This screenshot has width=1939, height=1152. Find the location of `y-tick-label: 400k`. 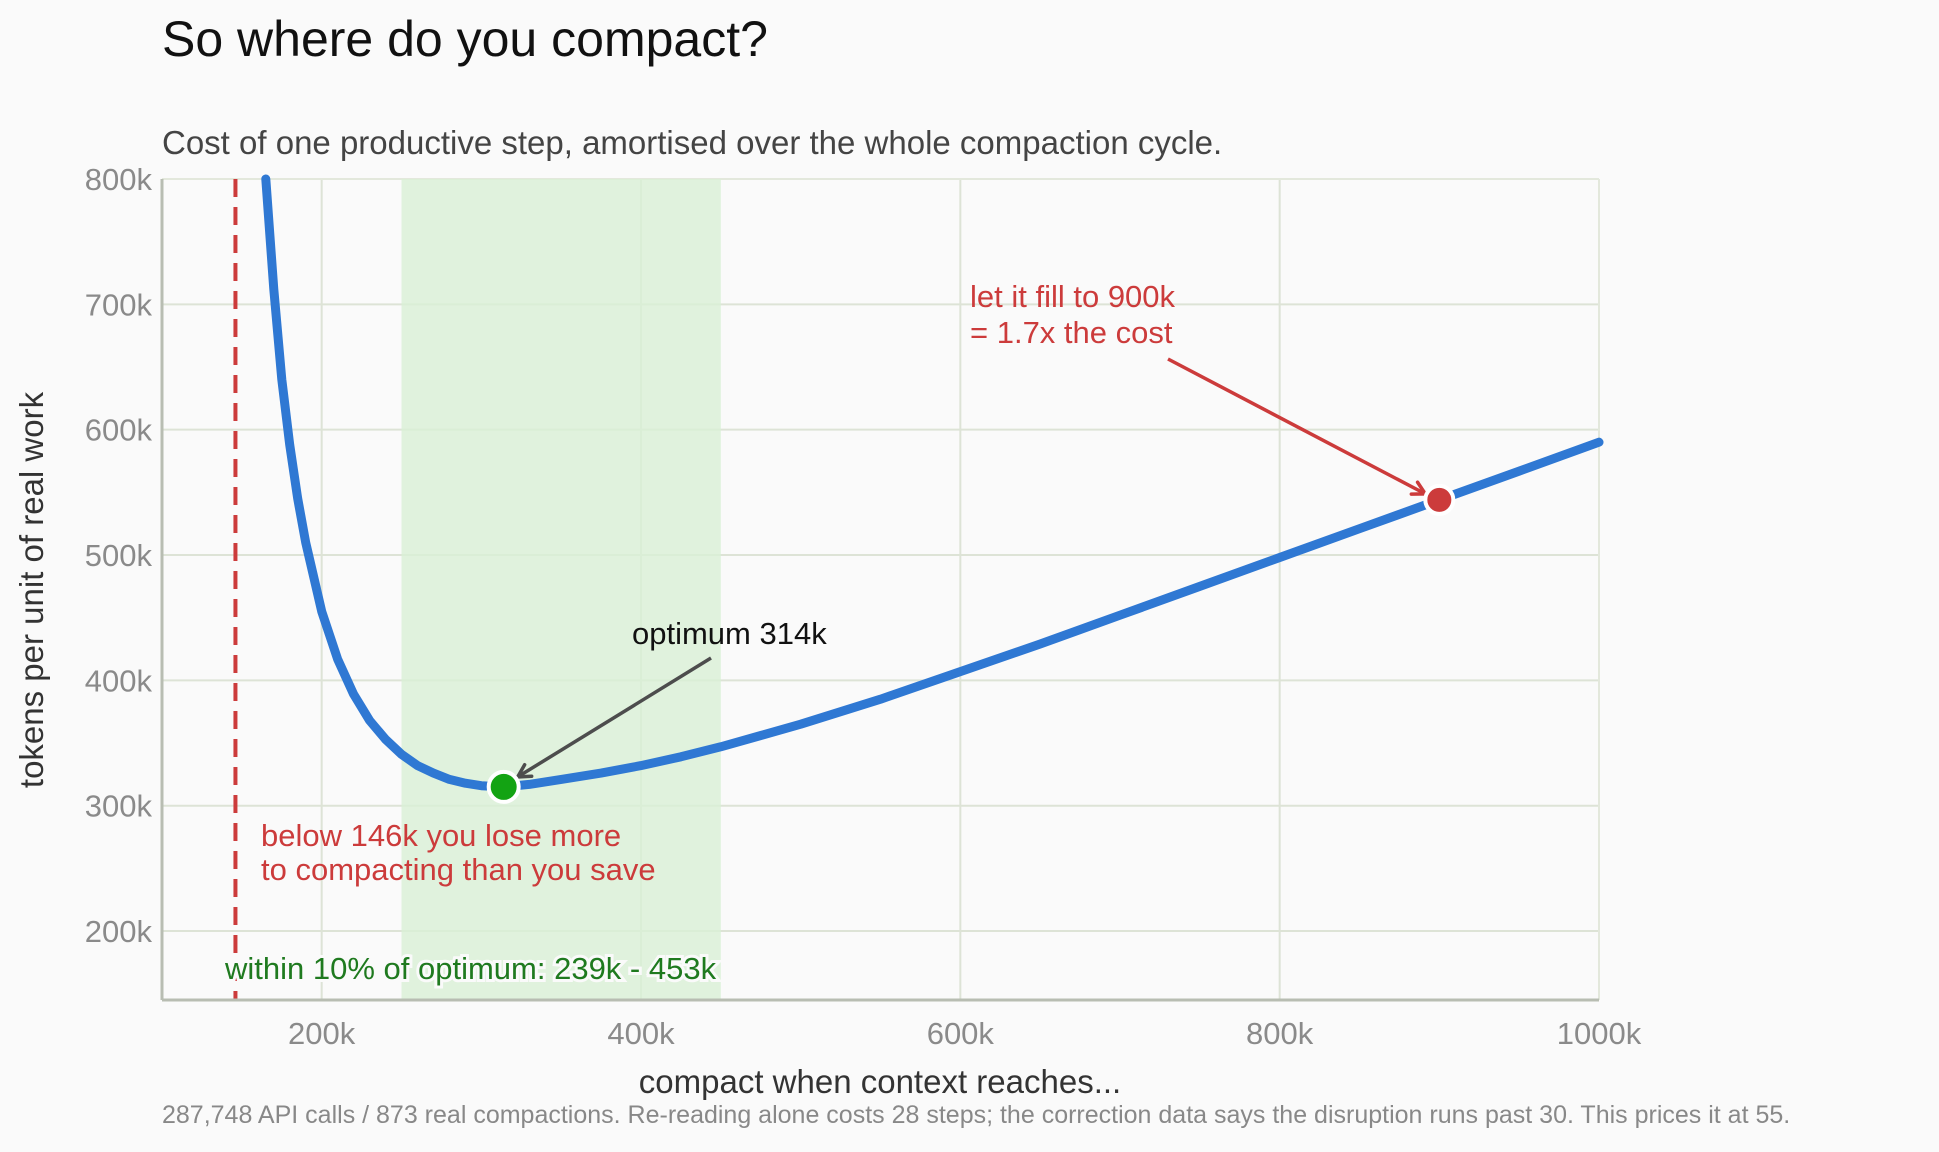

y-tick-label: 400k is located at coordinates (119, 680).